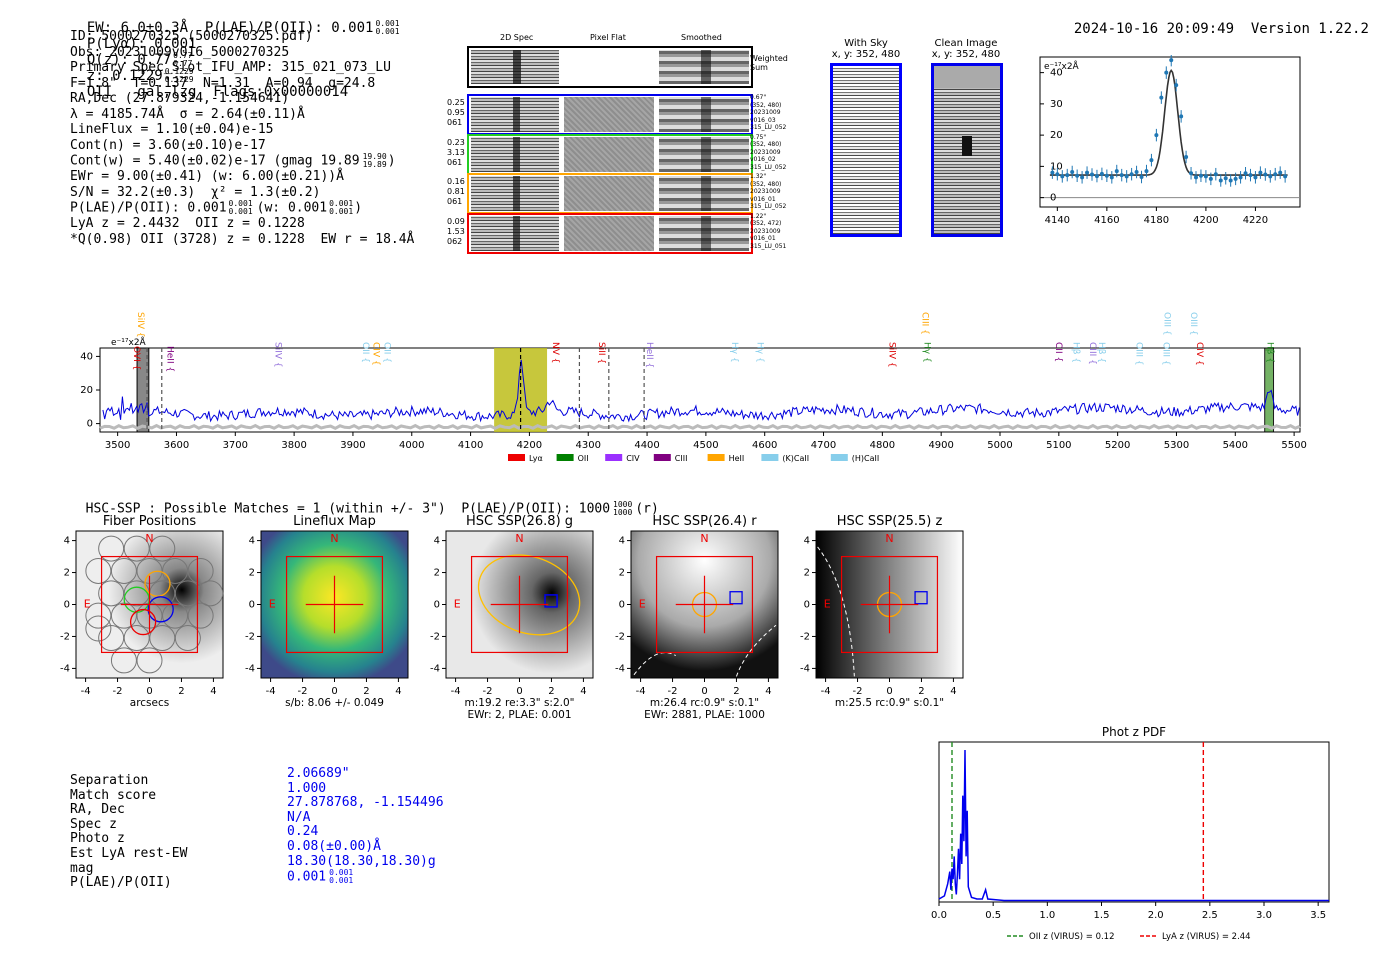 This screenshot has height=953, width=1400. I want to click on y-tick-label: -4, so click(250, 668).